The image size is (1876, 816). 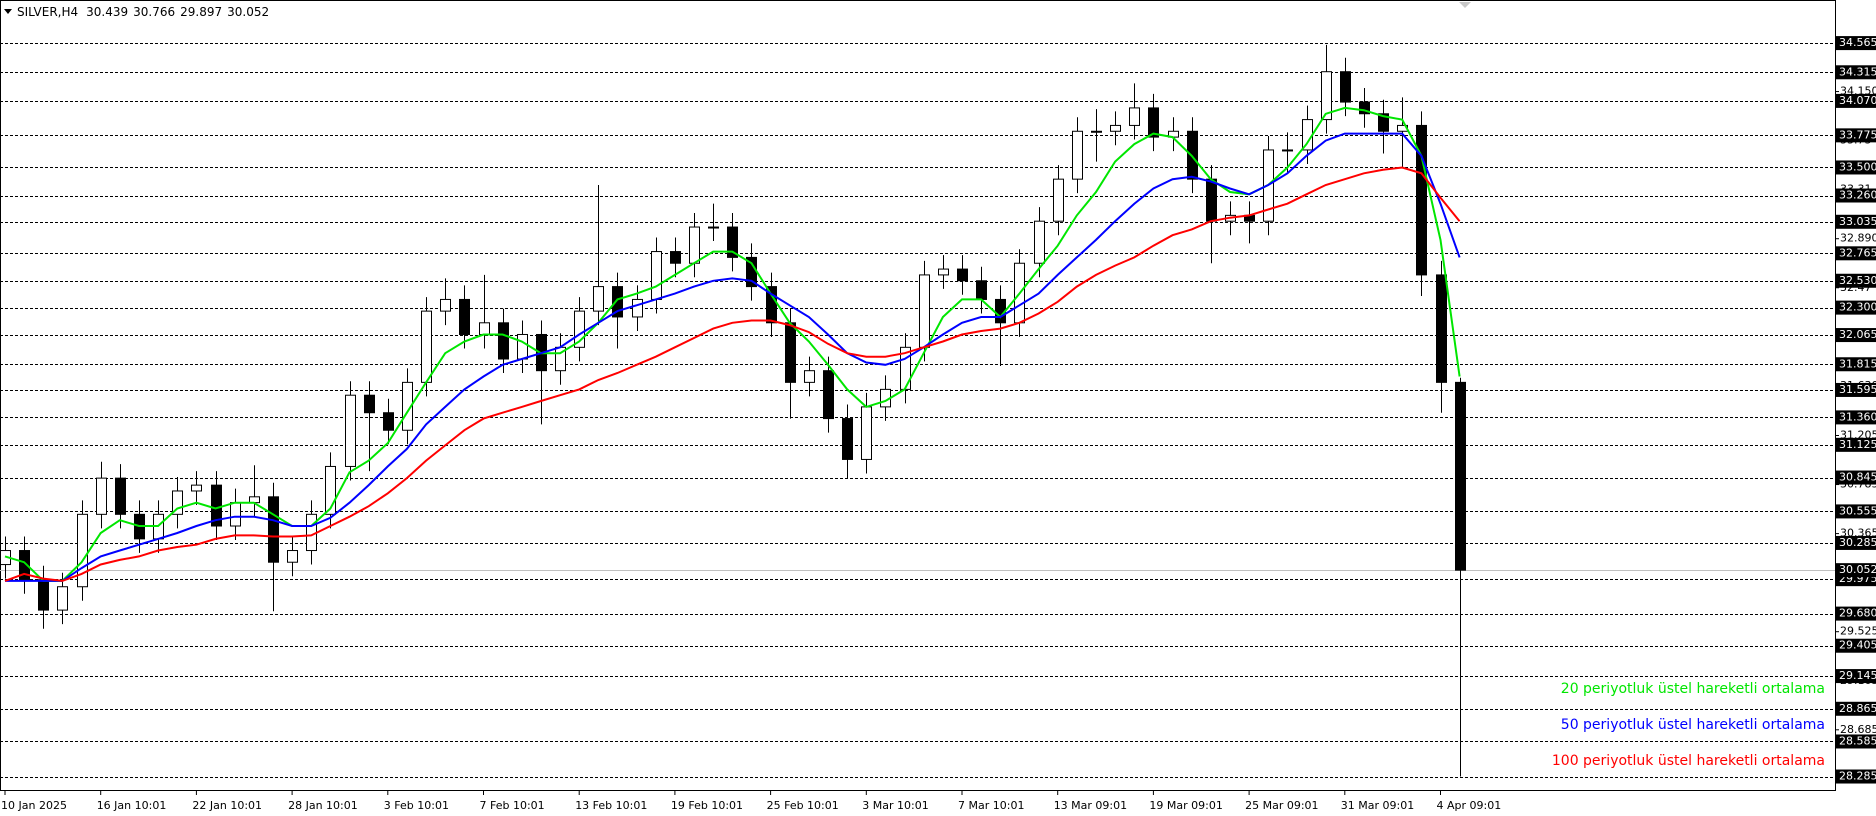 I want to click on level-label: 32.065, so click(x=1857, y=334).